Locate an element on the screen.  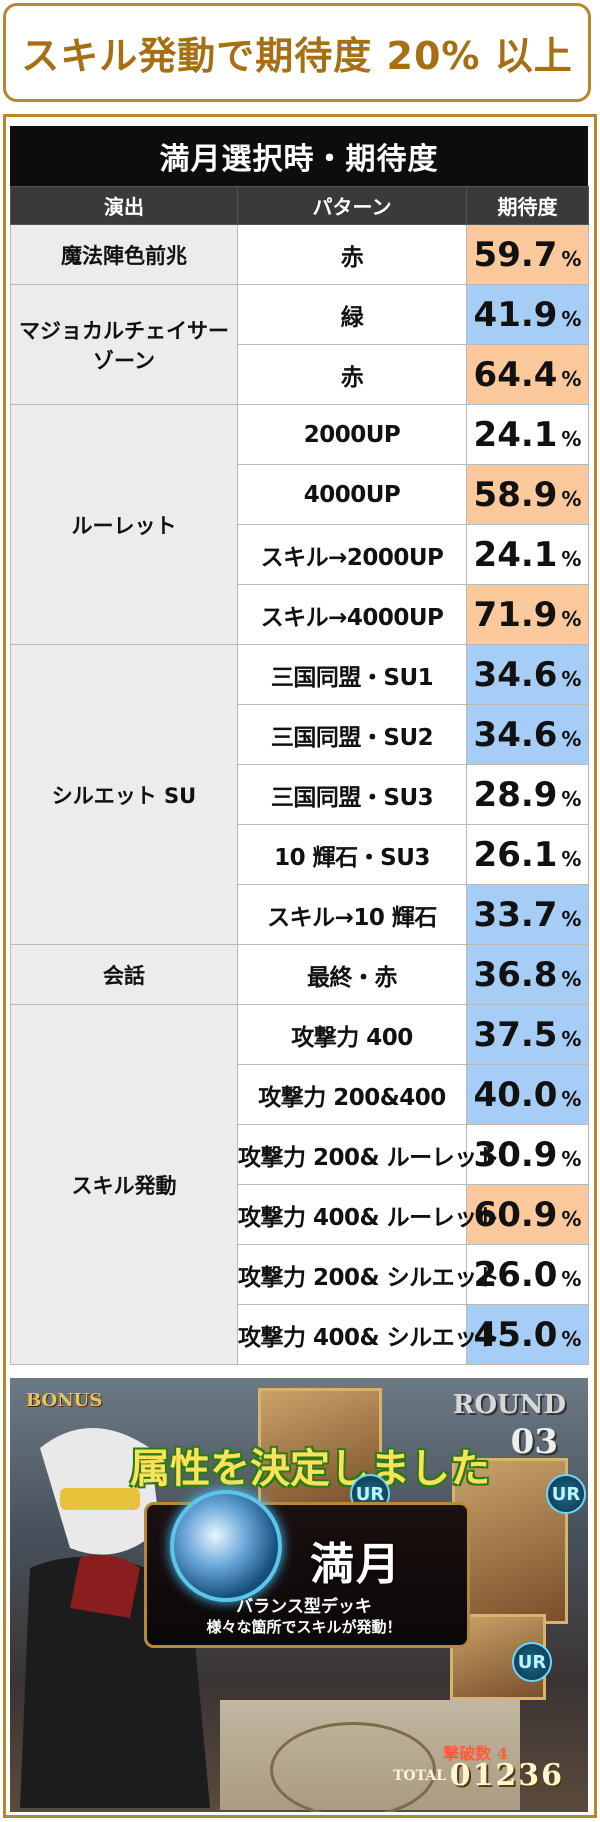
expectation-value: 30.9 is located at coordinates (515, 1154).